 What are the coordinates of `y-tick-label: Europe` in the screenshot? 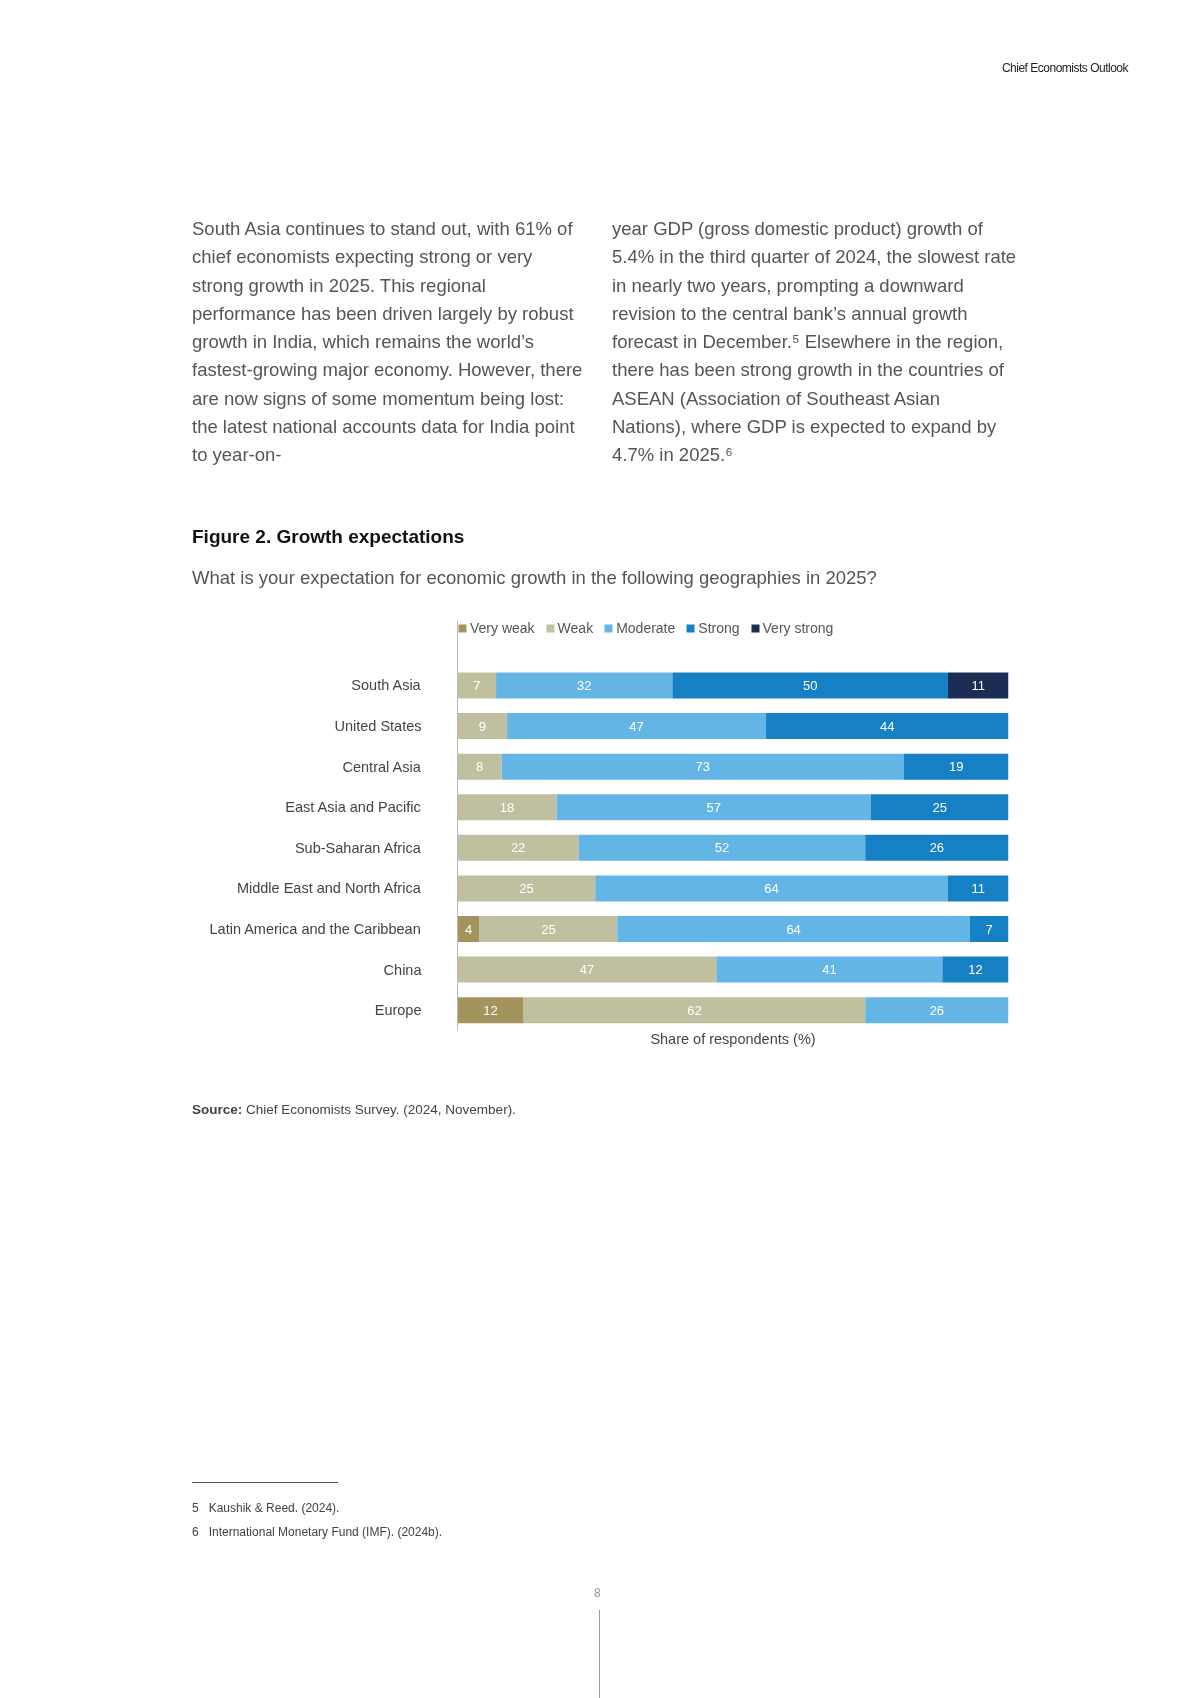 It's located at (398, 1010).